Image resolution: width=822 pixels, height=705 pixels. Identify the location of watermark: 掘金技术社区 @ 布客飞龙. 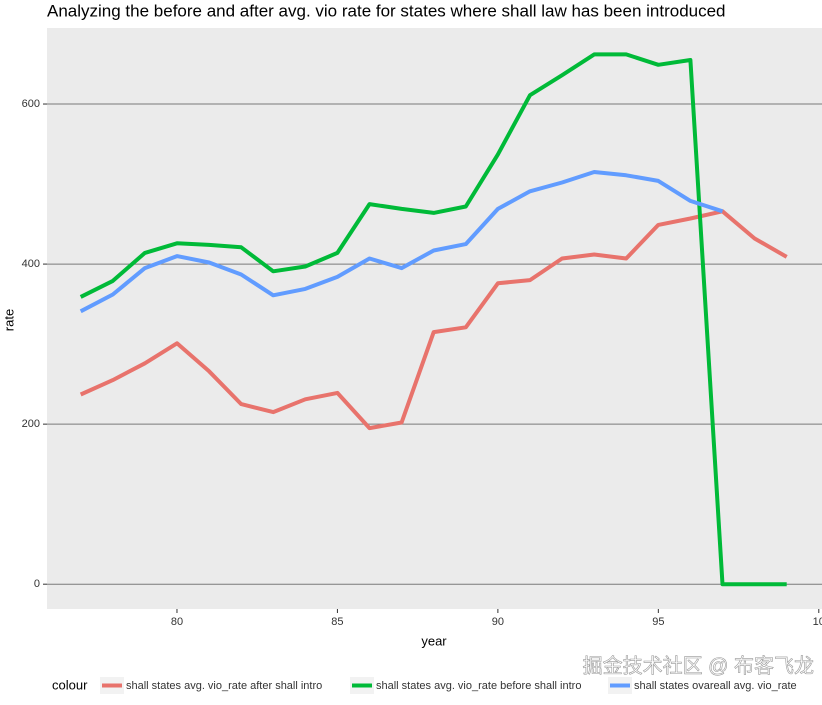
(698, 665).